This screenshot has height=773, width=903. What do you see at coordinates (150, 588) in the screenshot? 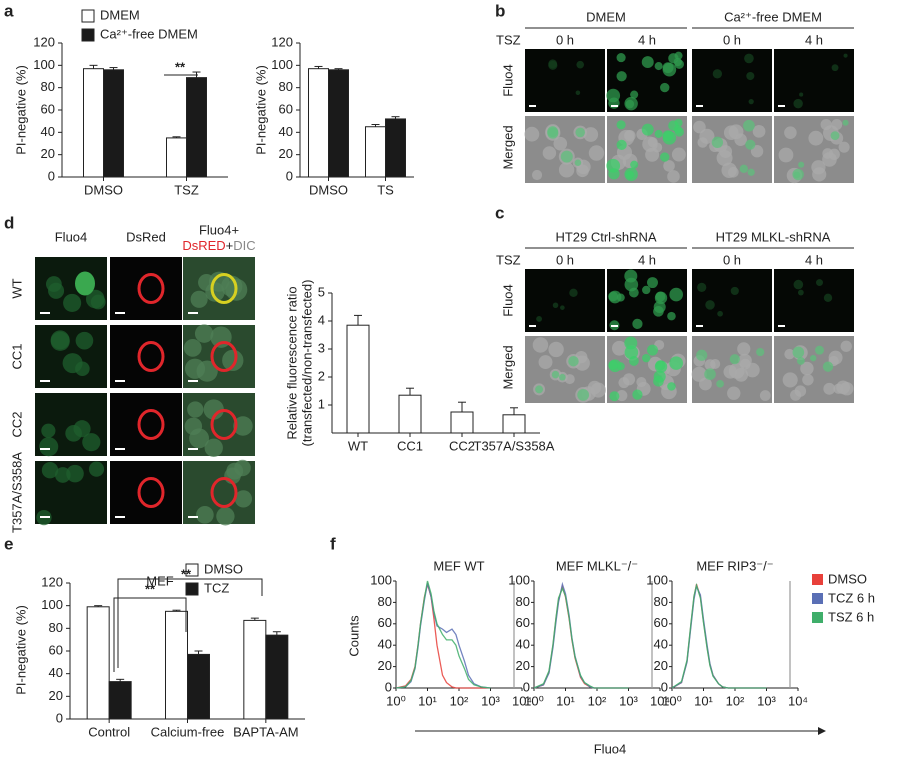
I see `annotation: **` at bounding box center [150, 588].